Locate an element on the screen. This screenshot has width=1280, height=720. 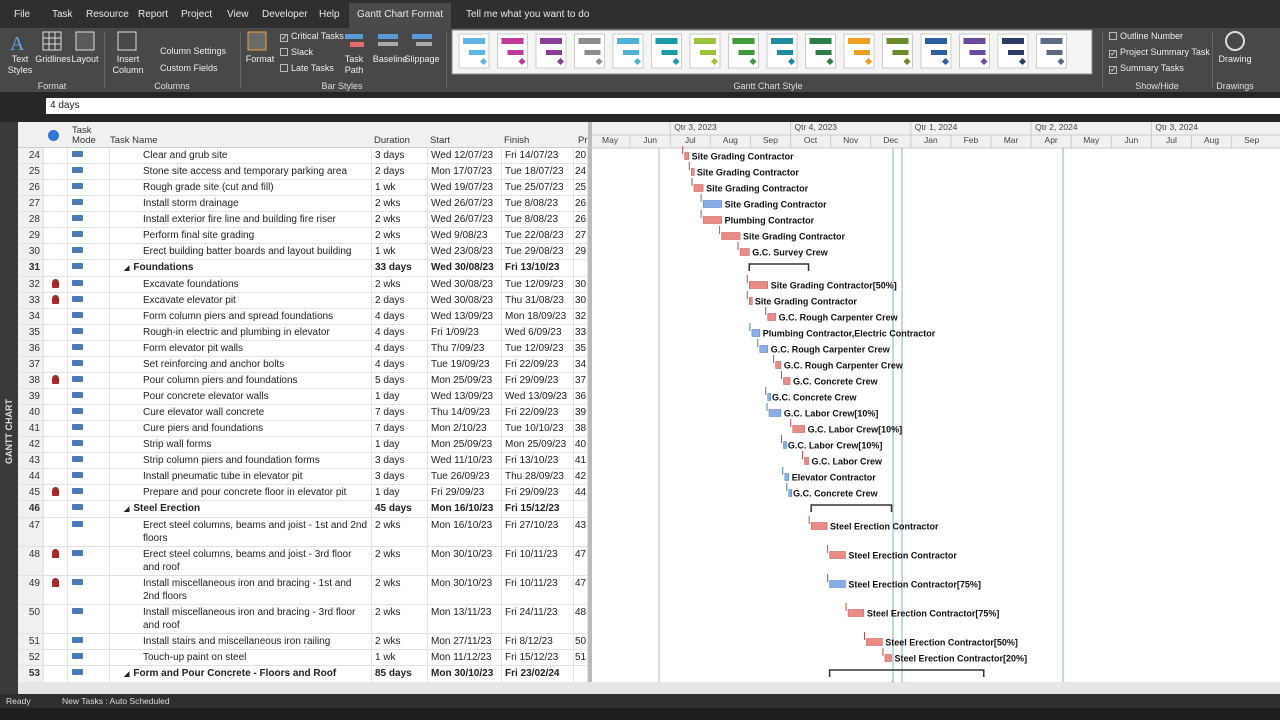
checkbox: ✓ Project Summary Task is located at coordinates (1159, 52).